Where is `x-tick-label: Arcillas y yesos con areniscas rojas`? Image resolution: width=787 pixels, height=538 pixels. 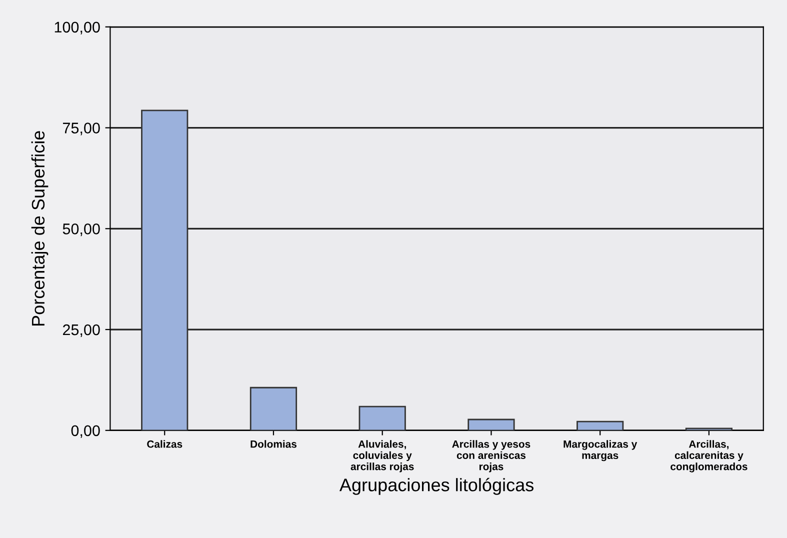
x-tick-label: Arcillas y yesos con areniscas rojas is located at coordinates (491, 456).